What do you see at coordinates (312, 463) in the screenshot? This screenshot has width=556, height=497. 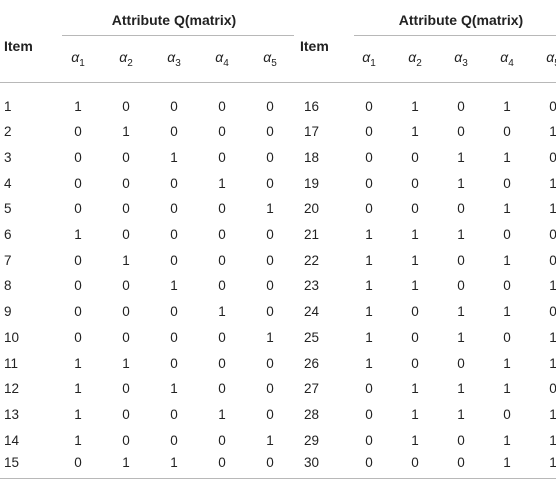 I see `item-cell-right: 30` at bounding box center [312, 463].